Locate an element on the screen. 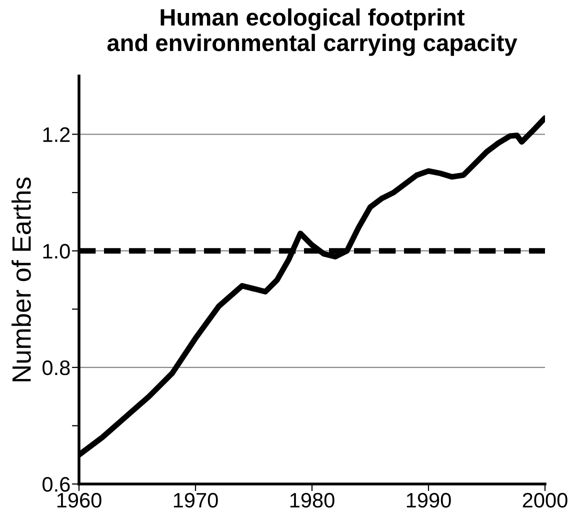  x-tick-label: 1980 is located at coordinates (312, 500).